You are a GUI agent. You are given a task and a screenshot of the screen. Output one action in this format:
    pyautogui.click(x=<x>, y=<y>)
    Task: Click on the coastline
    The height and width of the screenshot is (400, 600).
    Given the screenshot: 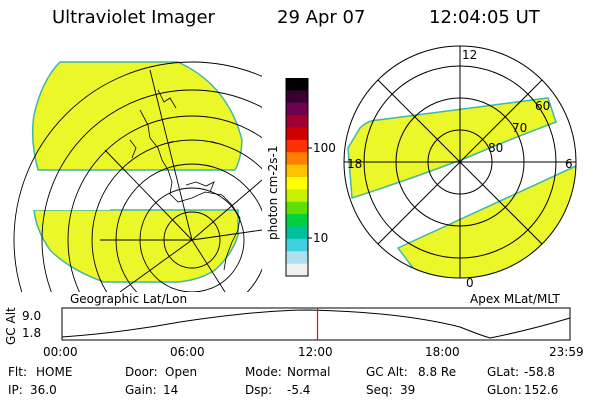 What is the action you would take?
    pyautogui.click(x=185, y=180)
    